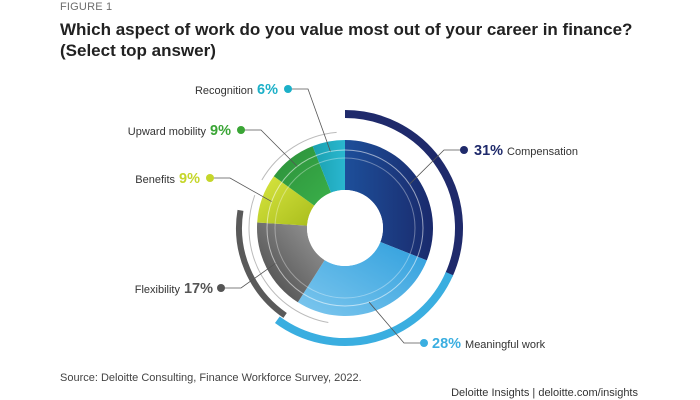 Image resolution: width=700 pixels, height=400 pixels. What do you see at coordinates (241, 189) in the screenshot?
I see `leader-line-benefits` at bounding box center [241, 189].